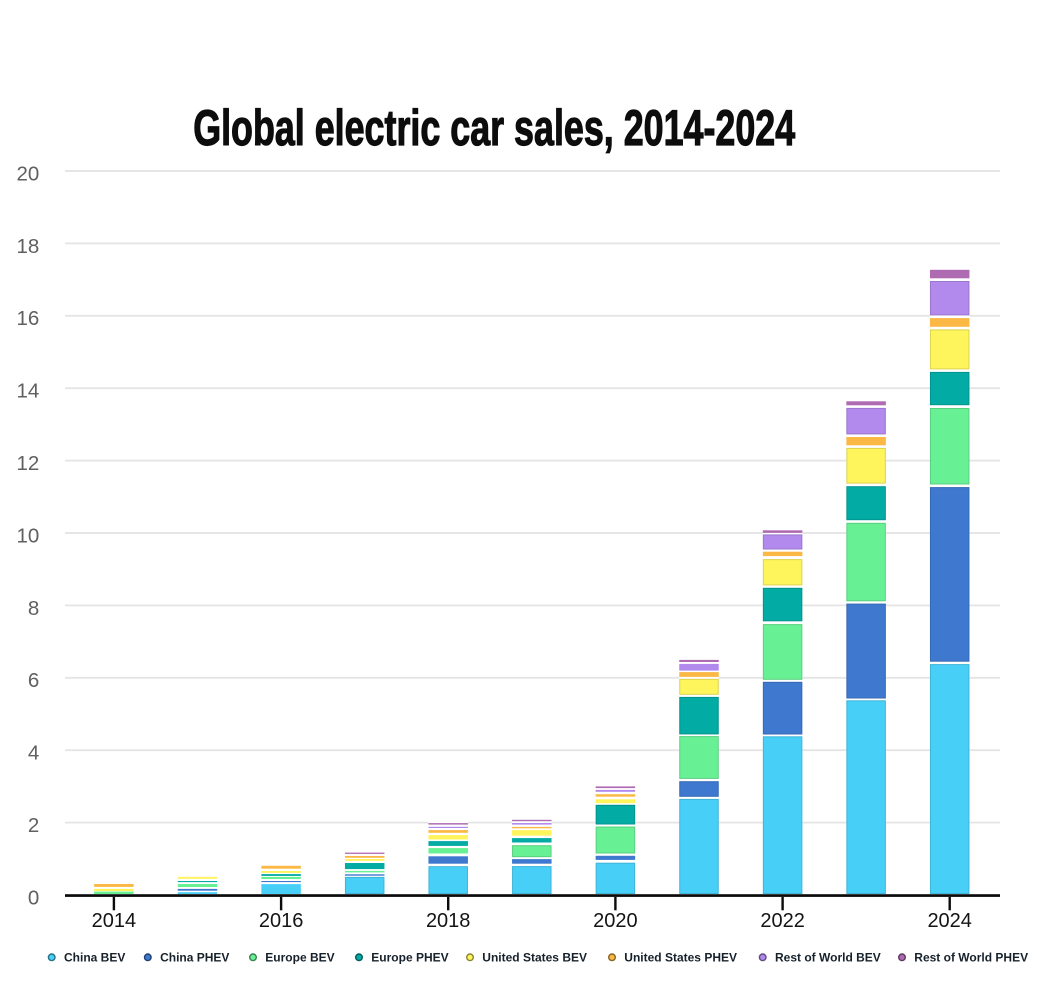 The height and width of the screenshot is (982, 1039). What do you see at coordinates (615, 921) in the screenshot?
I see `svg-text: 2020` at bounding box center [615, 921].